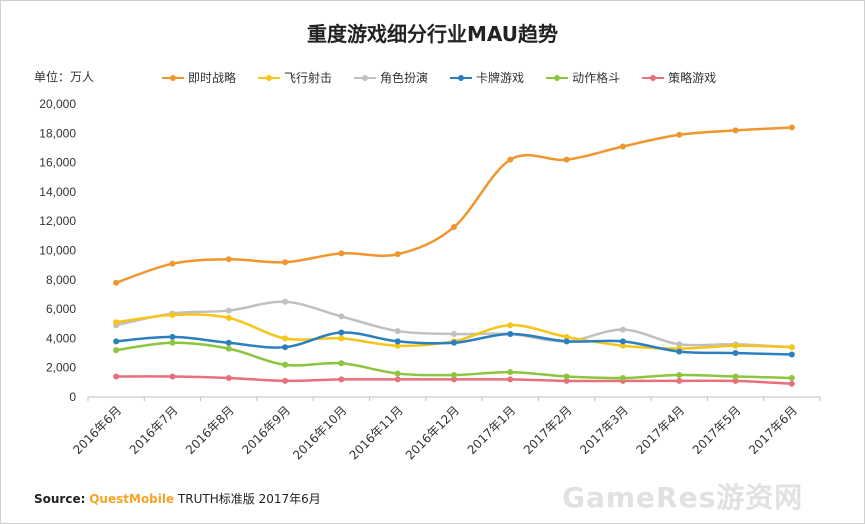 Image resolution: width=865 pixels, height=524 pixels. Describe the element at coordinates (439, 77) in the screenshot. I see `legend: 即时战略 飞行射击 角色扮演 卡牌游戏 动作格斗 策略游戏` at that location.